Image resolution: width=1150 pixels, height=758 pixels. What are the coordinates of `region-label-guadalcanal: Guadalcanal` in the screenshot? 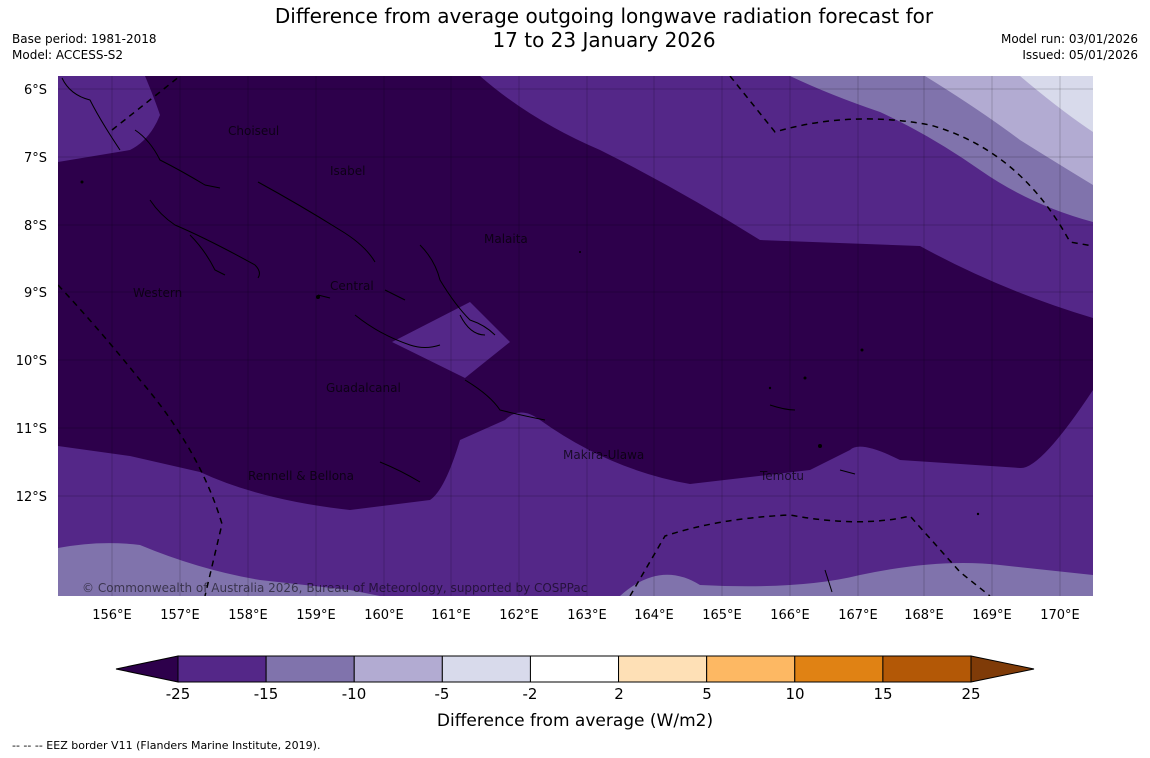 It's located at (363, 388).